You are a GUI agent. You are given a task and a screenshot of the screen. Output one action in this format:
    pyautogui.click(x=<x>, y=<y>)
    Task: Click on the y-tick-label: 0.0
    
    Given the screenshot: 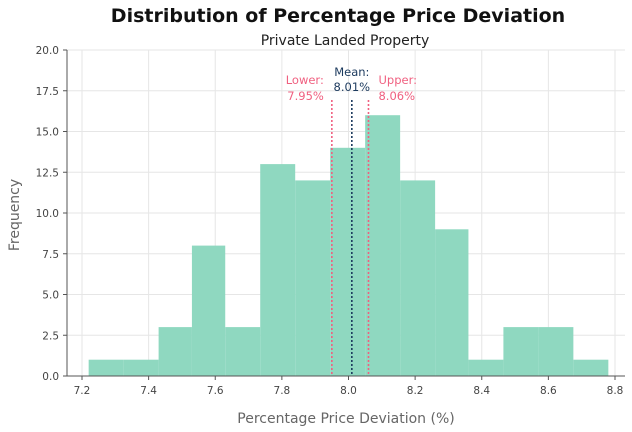 What is the action you would take?
    pyautogui.click(x=50, y=377)
    